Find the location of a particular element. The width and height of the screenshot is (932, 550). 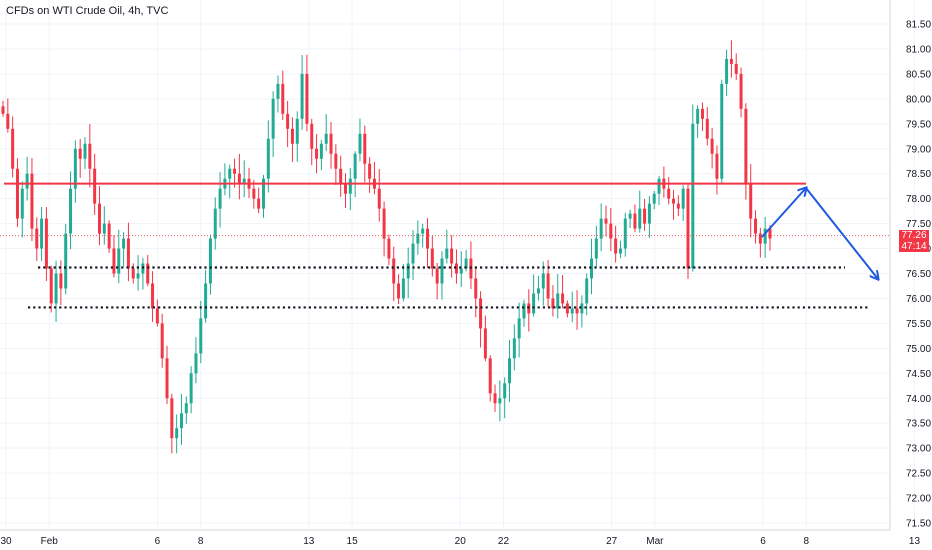

x-tick-label: Feb is located at coordinates (50, 541).